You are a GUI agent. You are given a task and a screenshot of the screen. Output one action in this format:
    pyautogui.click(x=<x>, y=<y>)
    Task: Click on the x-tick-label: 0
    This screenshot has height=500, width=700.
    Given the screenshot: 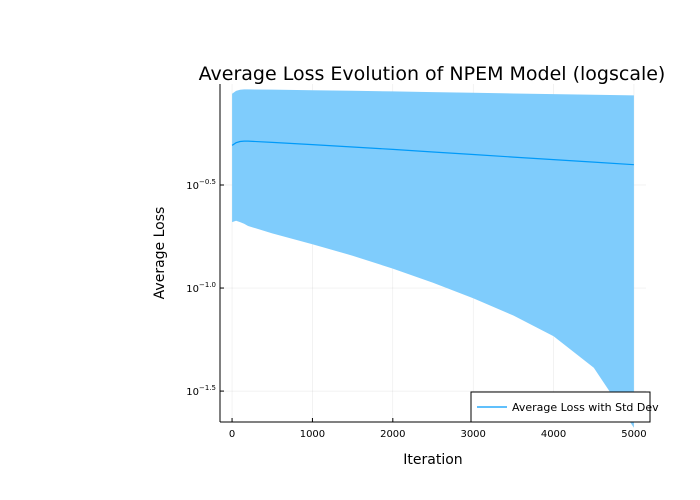 What is the action you would take?
    pyautogui.click(x=232, y=434)
    